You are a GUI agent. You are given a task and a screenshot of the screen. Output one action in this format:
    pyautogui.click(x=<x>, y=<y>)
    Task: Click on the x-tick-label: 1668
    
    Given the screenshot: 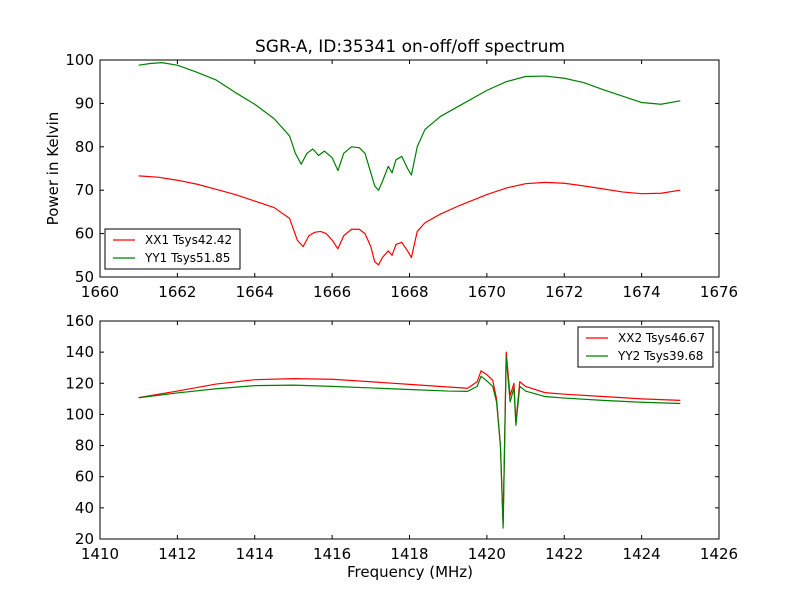 What is the action you would take?
    pyautogui.click(x=409, y=292)
    